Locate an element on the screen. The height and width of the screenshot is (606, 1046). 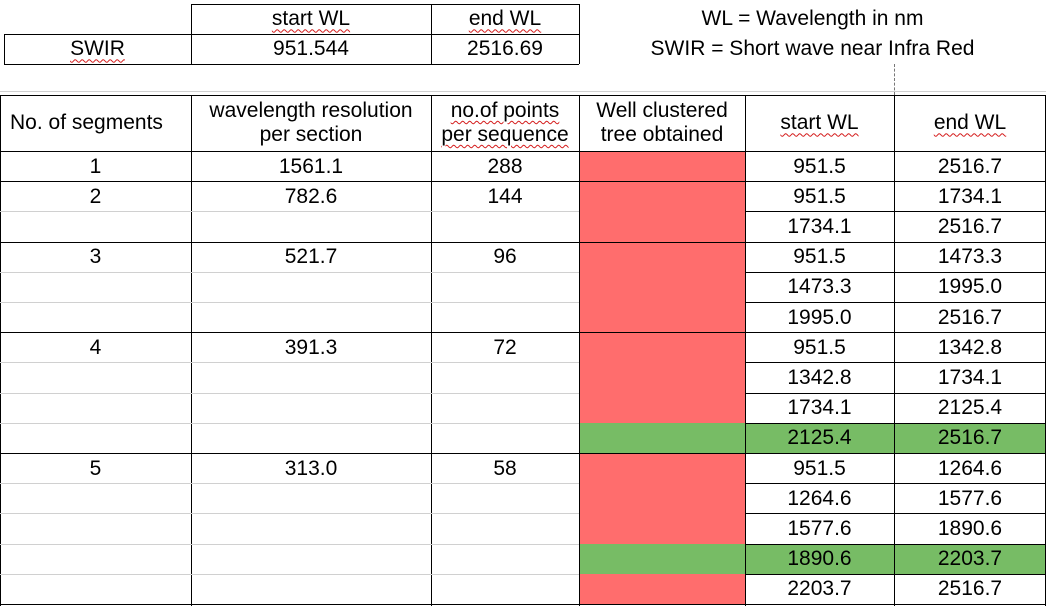
segment-end-wl-cell: 1264.6 is located at coordinates (970, 468).